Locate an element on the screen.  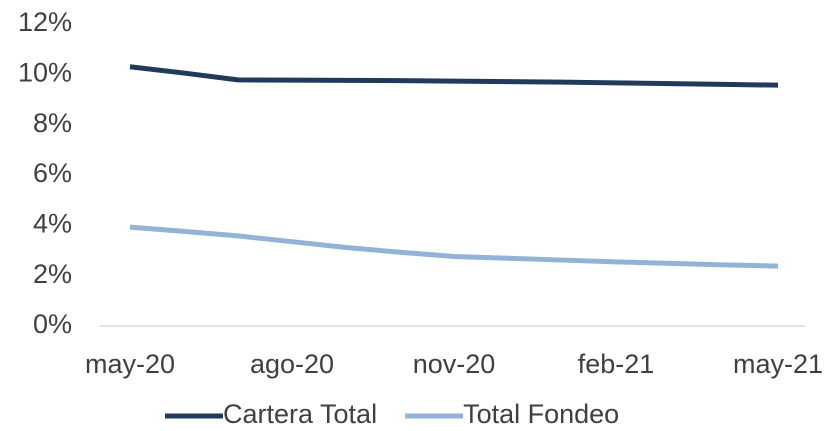
y-tick-label: 6% is located at coordinates (52, 173).